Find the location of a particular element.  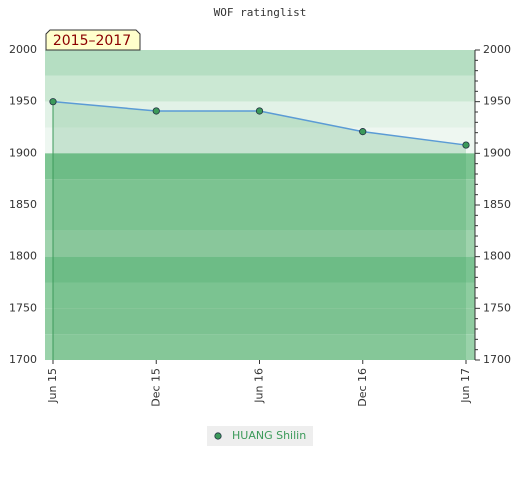

y-tick-label: 1800 is located at coordinates (23, 256).